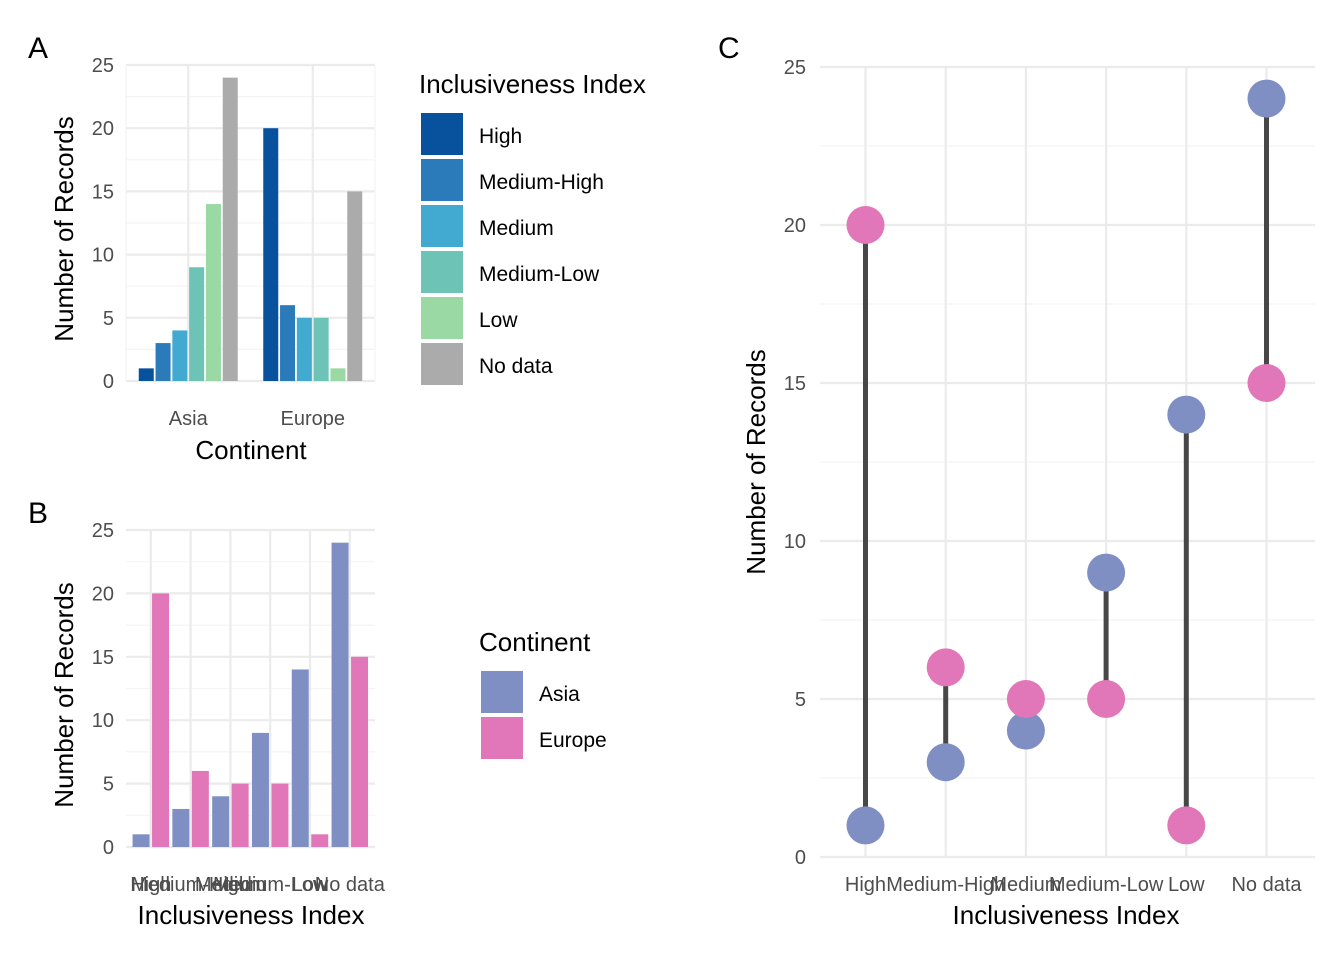 The height and width of the screenshot is (960, 1344). Describe the element at coordinates (1025, 699) in the screenshot. I see `panel-c-point-medium-europe` at that location.